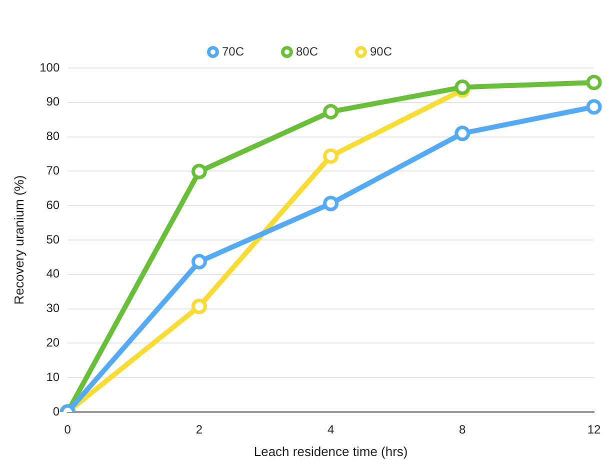 This screenshot has width=606, height=468. What do you see at coordinates (53, 239) in the screenshot?
I see `y-tick-label: 50` at bounding box center [53, 239].